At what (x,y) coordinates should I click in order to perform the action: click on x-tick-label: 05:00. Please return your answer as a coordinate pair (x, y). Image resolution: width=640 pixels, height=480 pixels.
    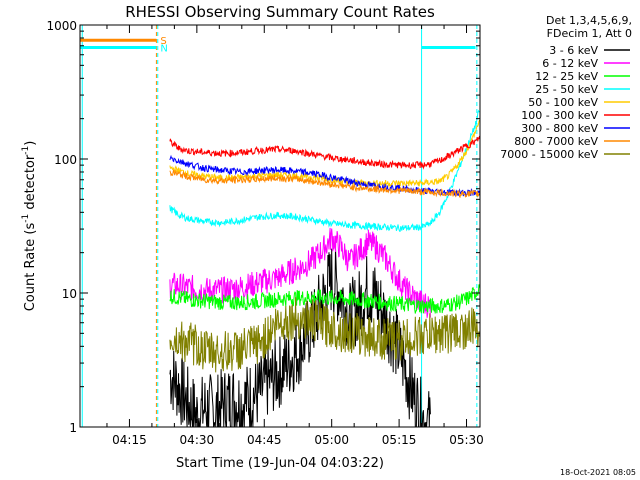
    Looking at the image, I should click on (331, 440).